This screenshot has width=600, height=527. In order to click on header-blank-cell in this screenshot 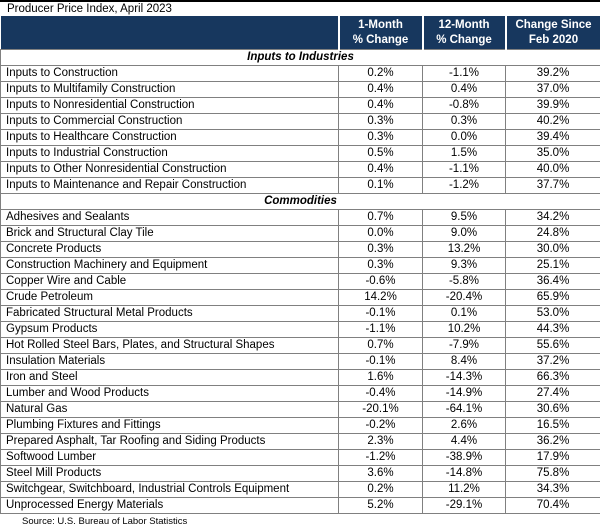, I will do `click(170, 33)`.